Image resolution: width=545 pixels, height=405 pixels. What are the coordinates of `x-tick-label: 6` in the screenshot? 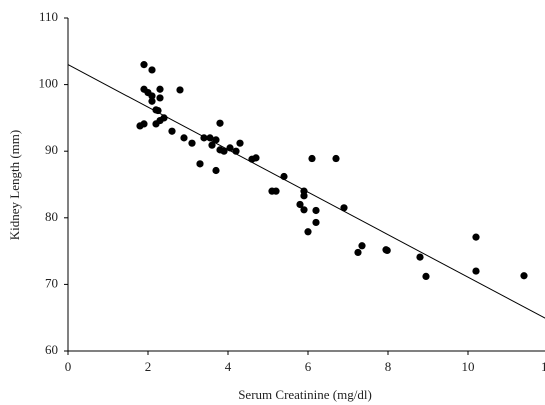 It's located at (308, 366).